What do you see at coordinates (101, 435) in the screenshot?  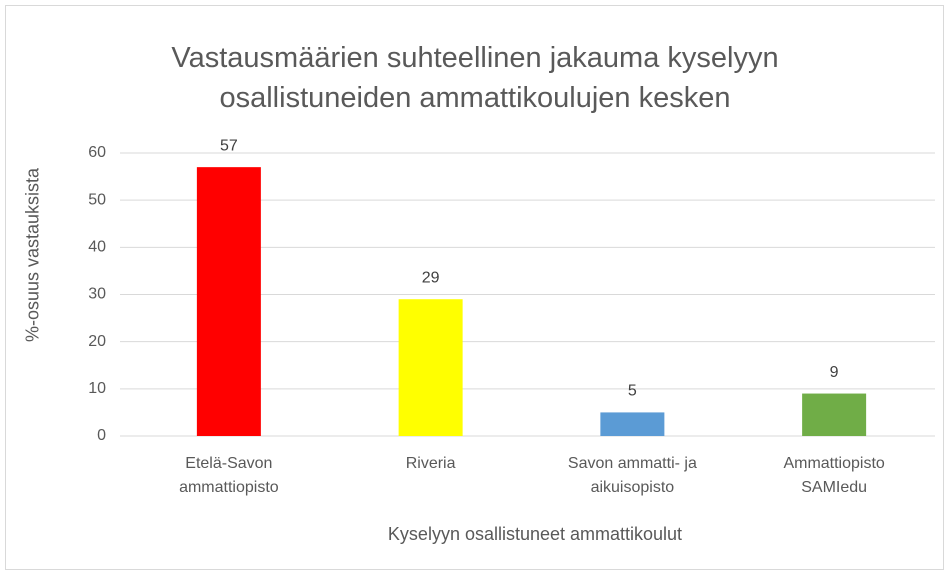 I see `y-tick-label: 0` at bounding box center [101, 435].